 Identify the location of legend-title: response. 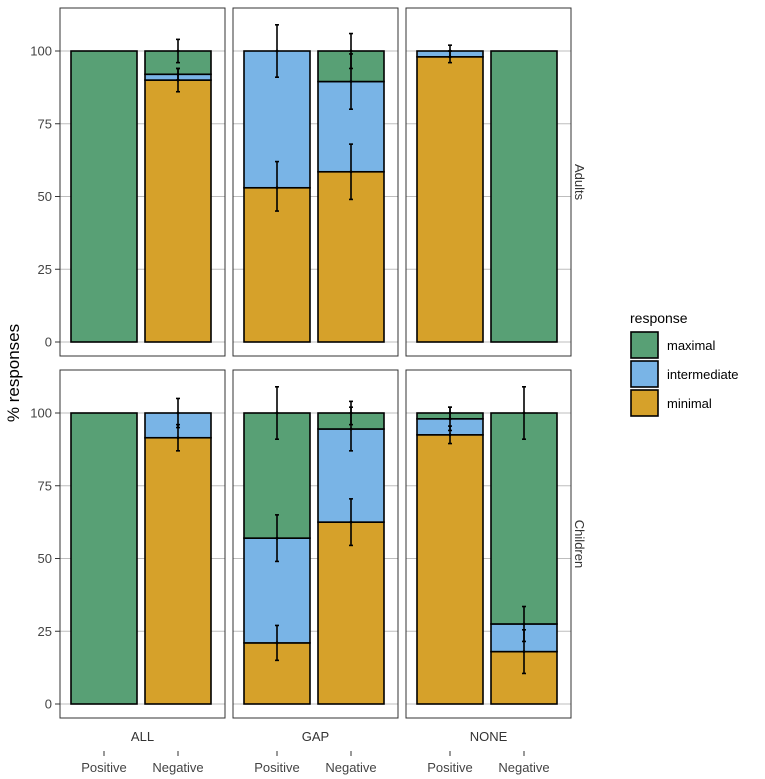
(659, 318).